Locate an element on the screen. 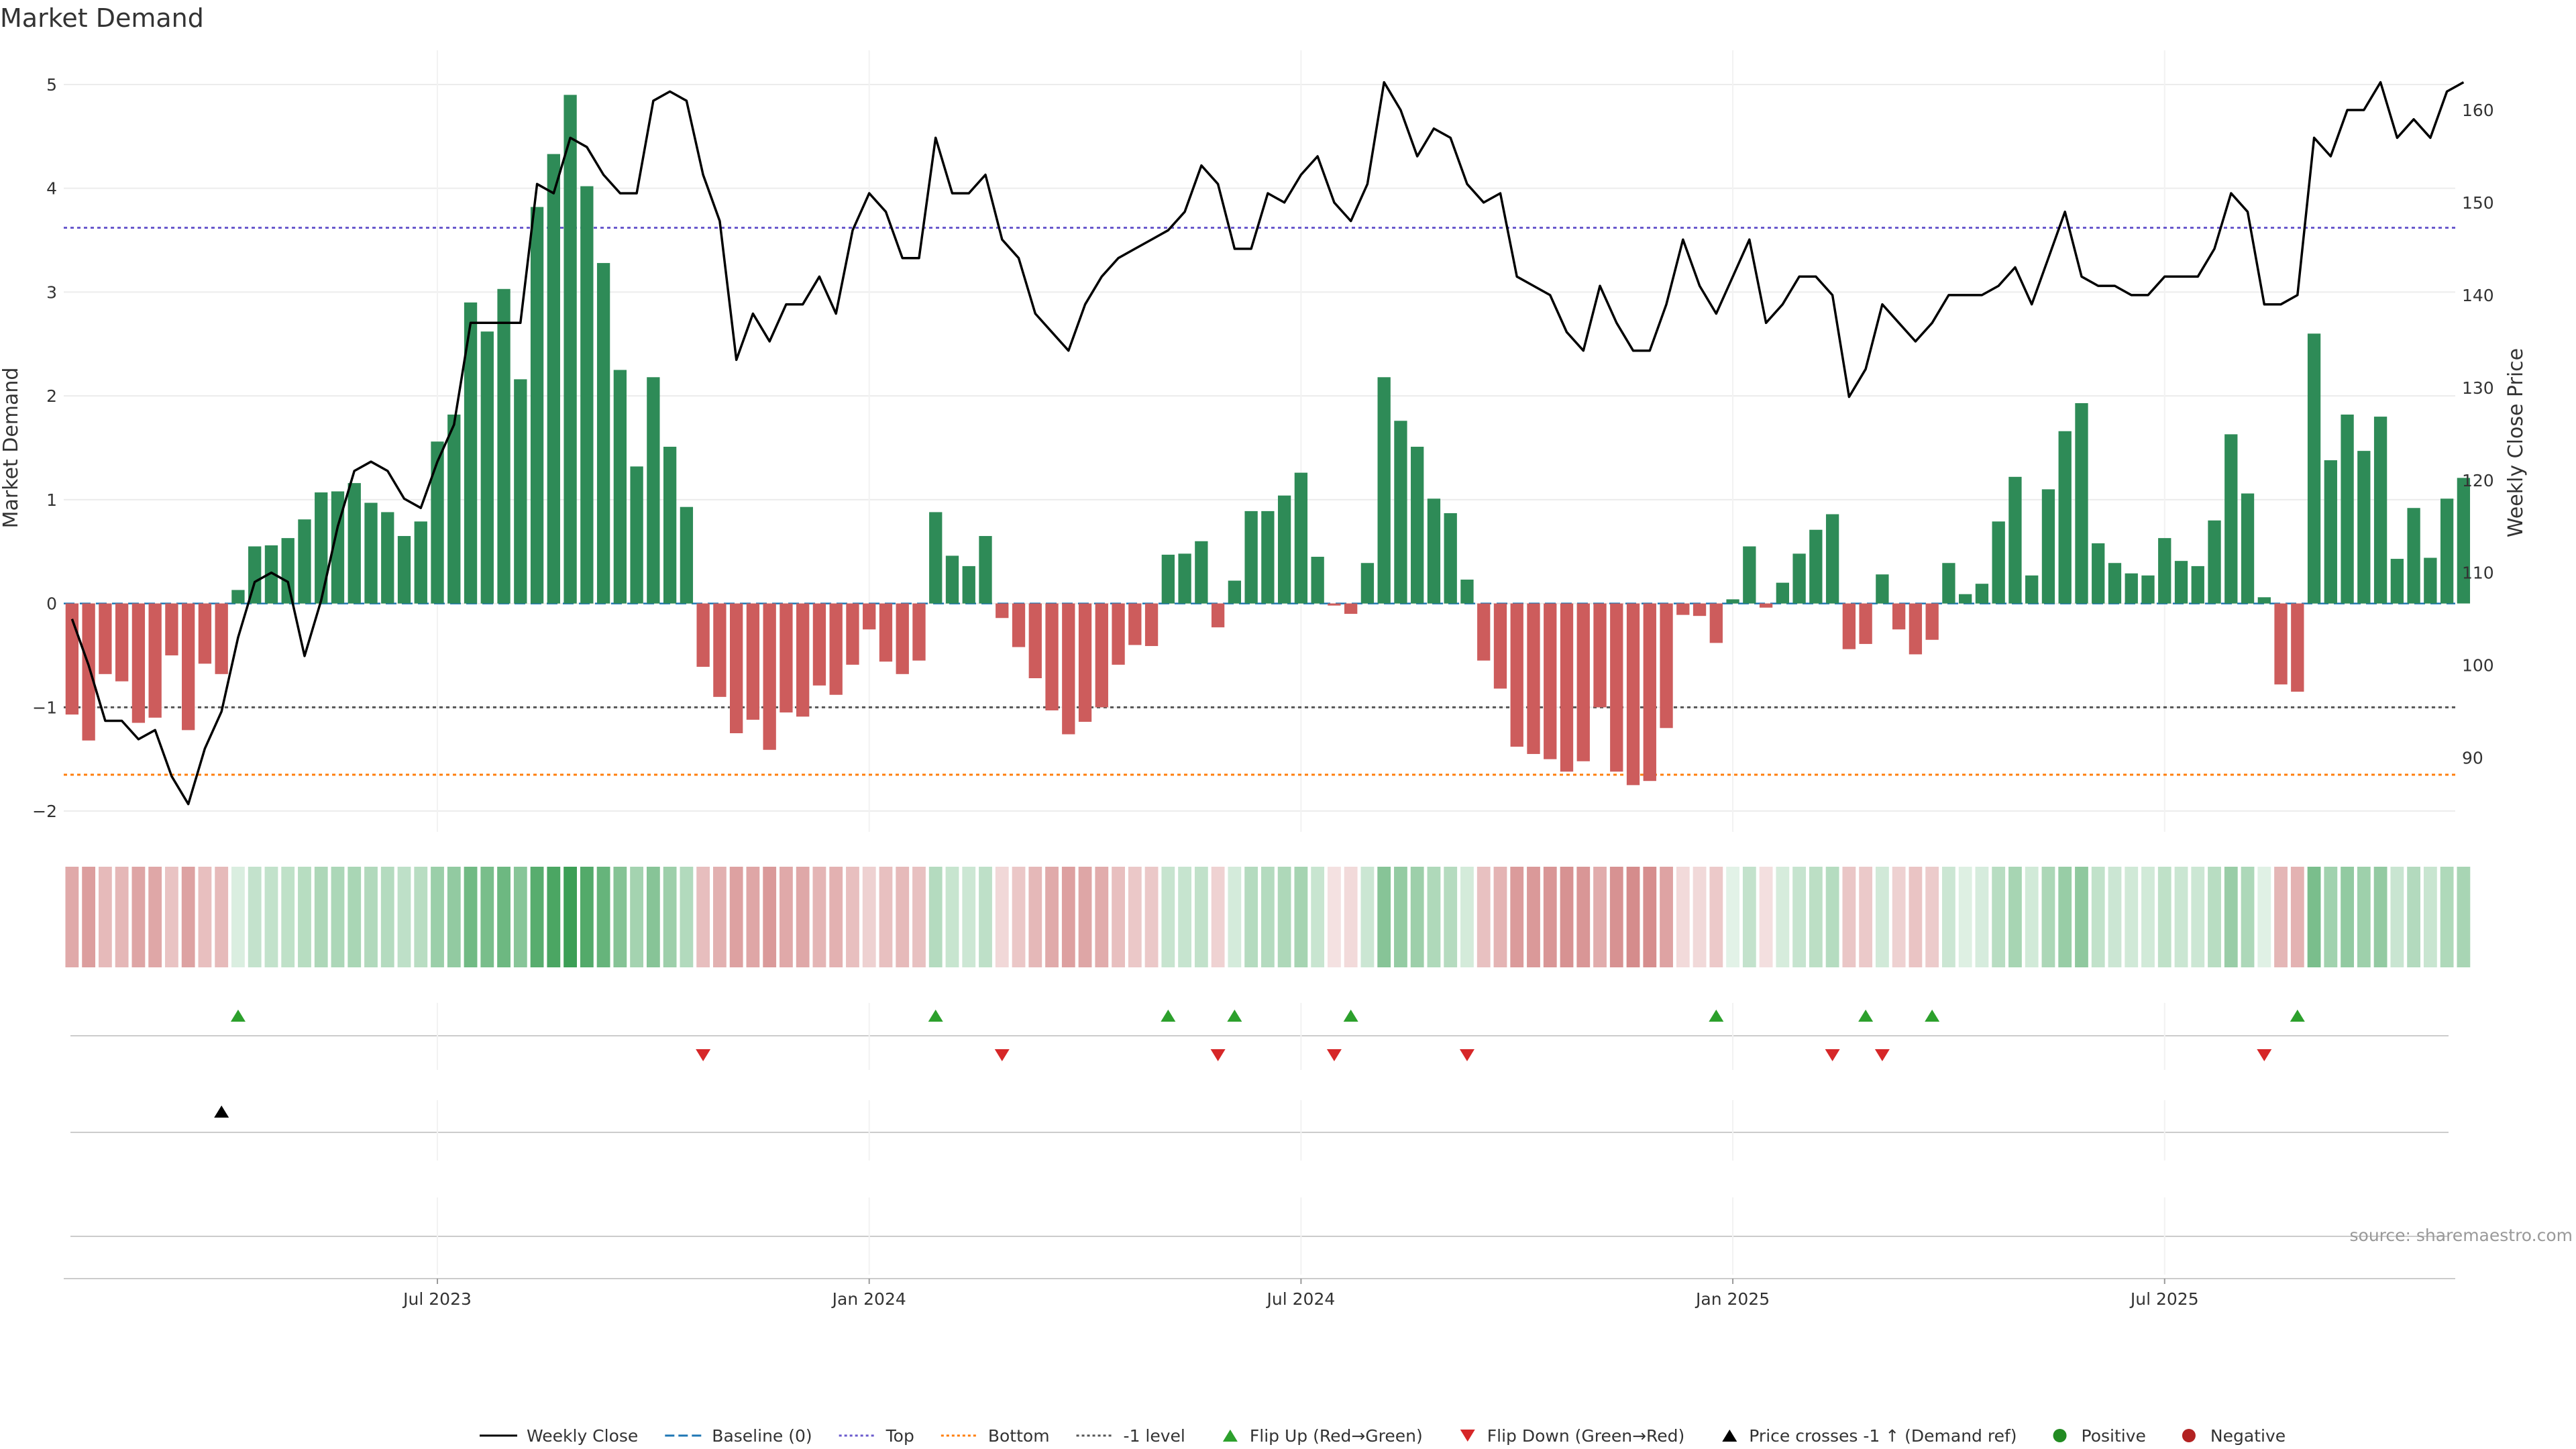 This screenshot has height=1449, width=2576. chart-title: Market Demand is located at coordinates (102, 18).